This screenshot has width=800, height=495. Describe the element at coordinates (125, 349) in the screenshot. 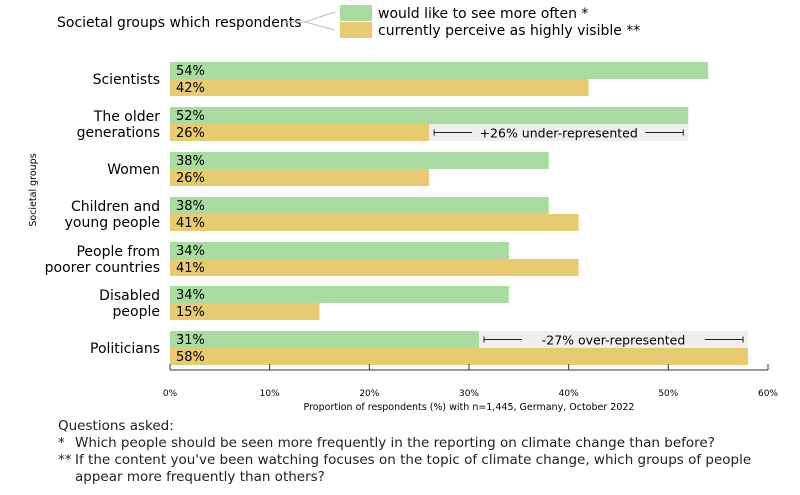

I see `category-label: Politicians` at that location.